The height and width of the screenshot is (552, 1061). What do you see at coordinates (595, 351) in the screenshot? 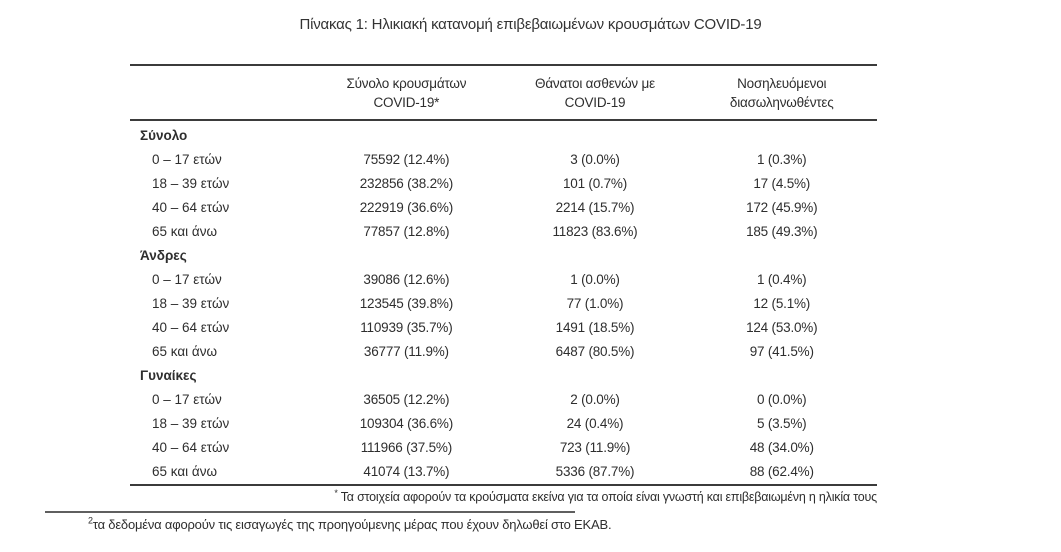
I see `deaths-value: 6487 (80.5%)` at bounding box center [595, 351].